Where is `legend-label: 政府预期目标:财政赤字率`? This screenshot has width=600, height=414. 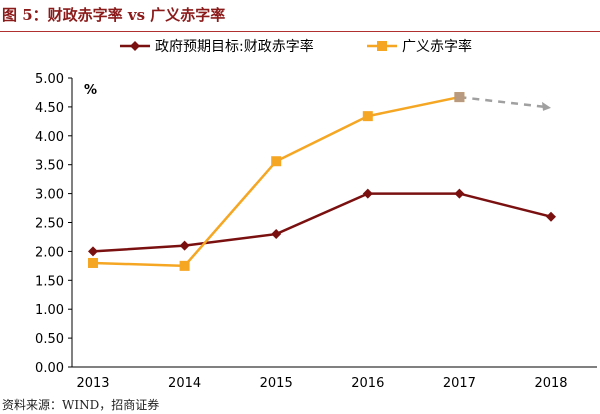 legend-label: 政府预期目标:财政赤字率 is located at coordinates (234, 46).